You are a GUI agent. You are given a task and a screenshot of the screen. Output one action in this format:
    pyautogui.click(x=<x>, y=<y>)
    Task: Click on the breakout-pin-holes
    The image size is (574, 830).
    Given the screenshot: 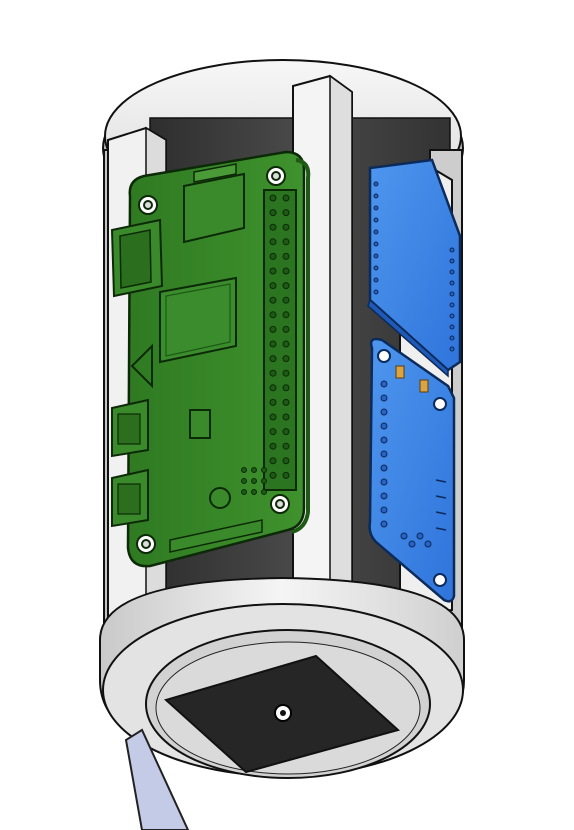 What is the action you would take?
    pyautogui.click(x=406, y=464)
    